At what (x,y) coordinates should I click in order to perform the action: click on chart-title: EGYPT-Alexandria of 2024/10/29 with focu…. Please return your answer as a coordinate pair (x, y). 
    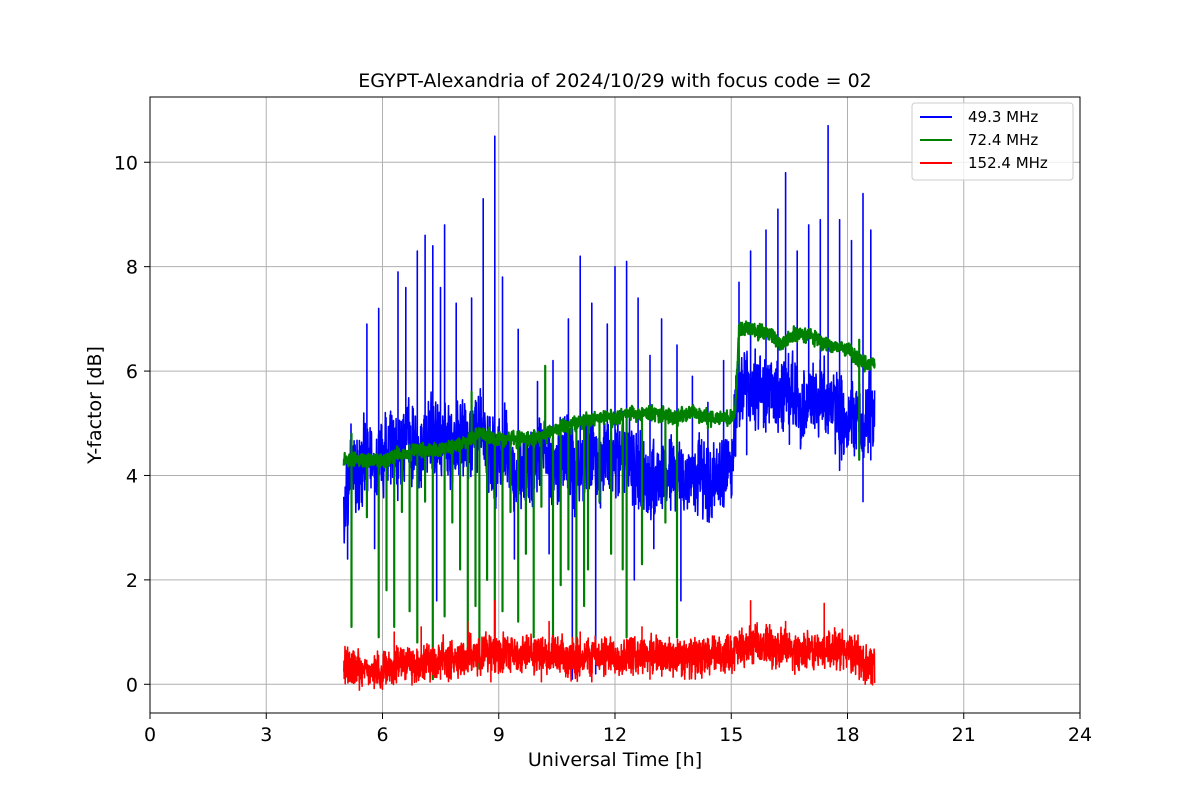
    Looking at the image, I should click on (615, 81).